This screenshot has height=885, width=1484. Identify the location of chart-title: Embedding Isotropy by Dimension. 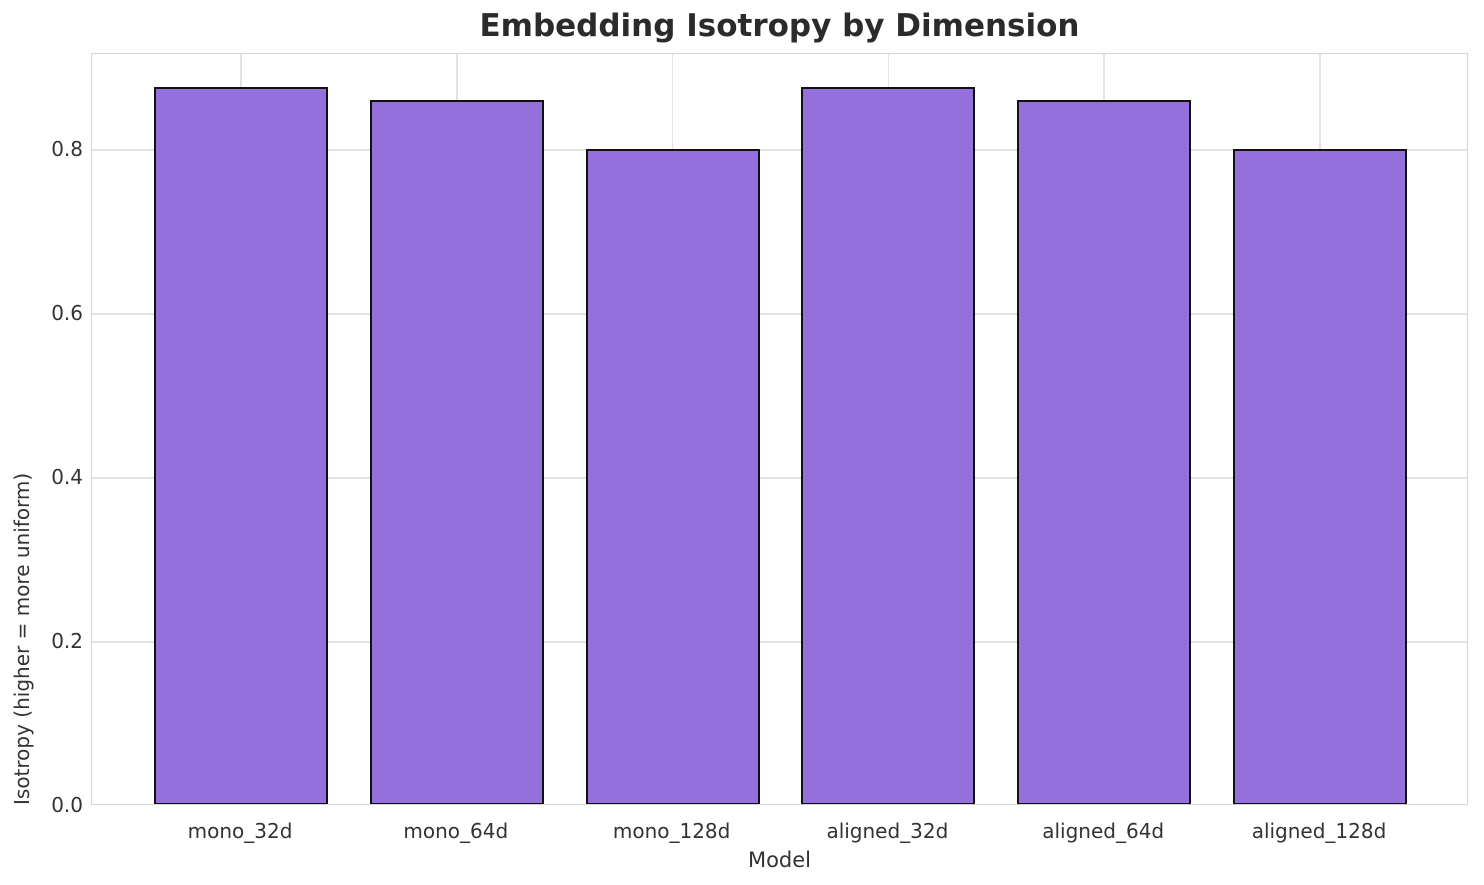
(779, 26).